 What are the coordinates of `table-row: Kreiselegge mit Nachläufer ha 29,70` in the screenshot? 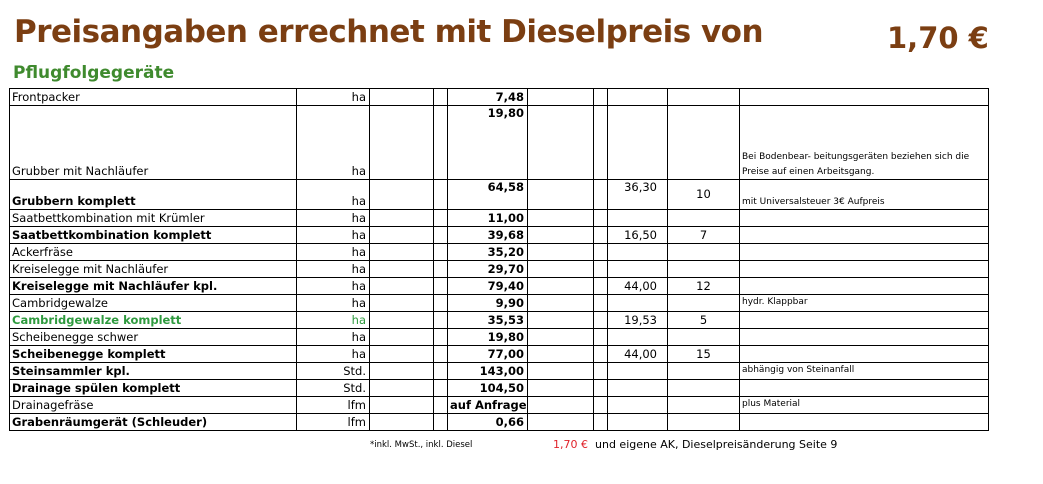 It's located at (499, 269).